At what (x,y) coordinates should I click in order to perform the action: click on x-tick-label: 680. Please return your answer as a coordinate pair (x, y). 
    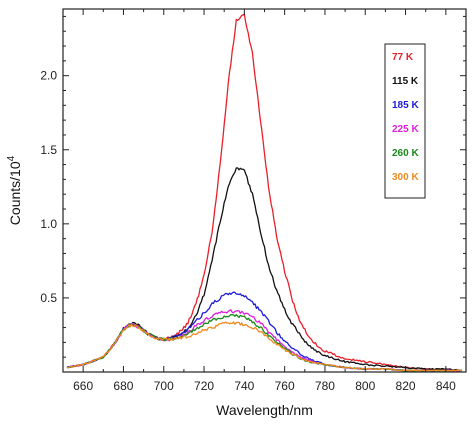
    Looking at the image, I should click on (123, 386).